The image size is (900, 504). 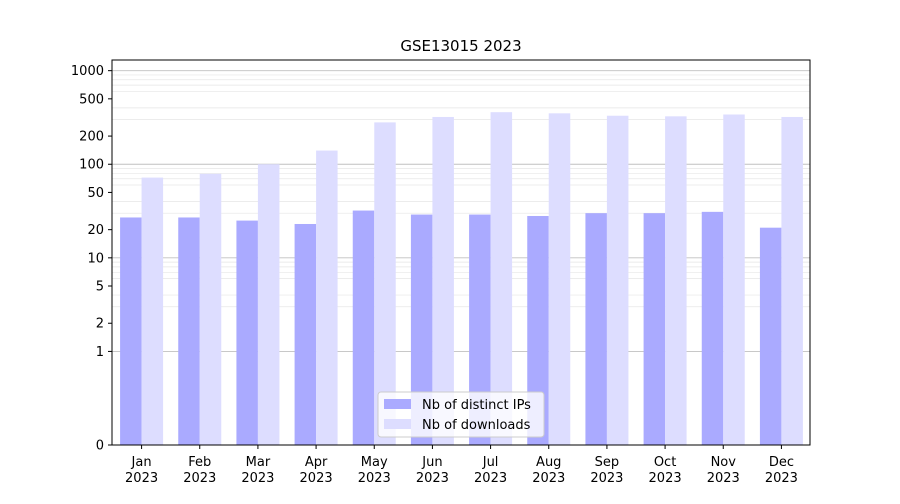 I want to click on legend: Nb of distinct IPs Nb of downloads, so click(x=461, y=414).